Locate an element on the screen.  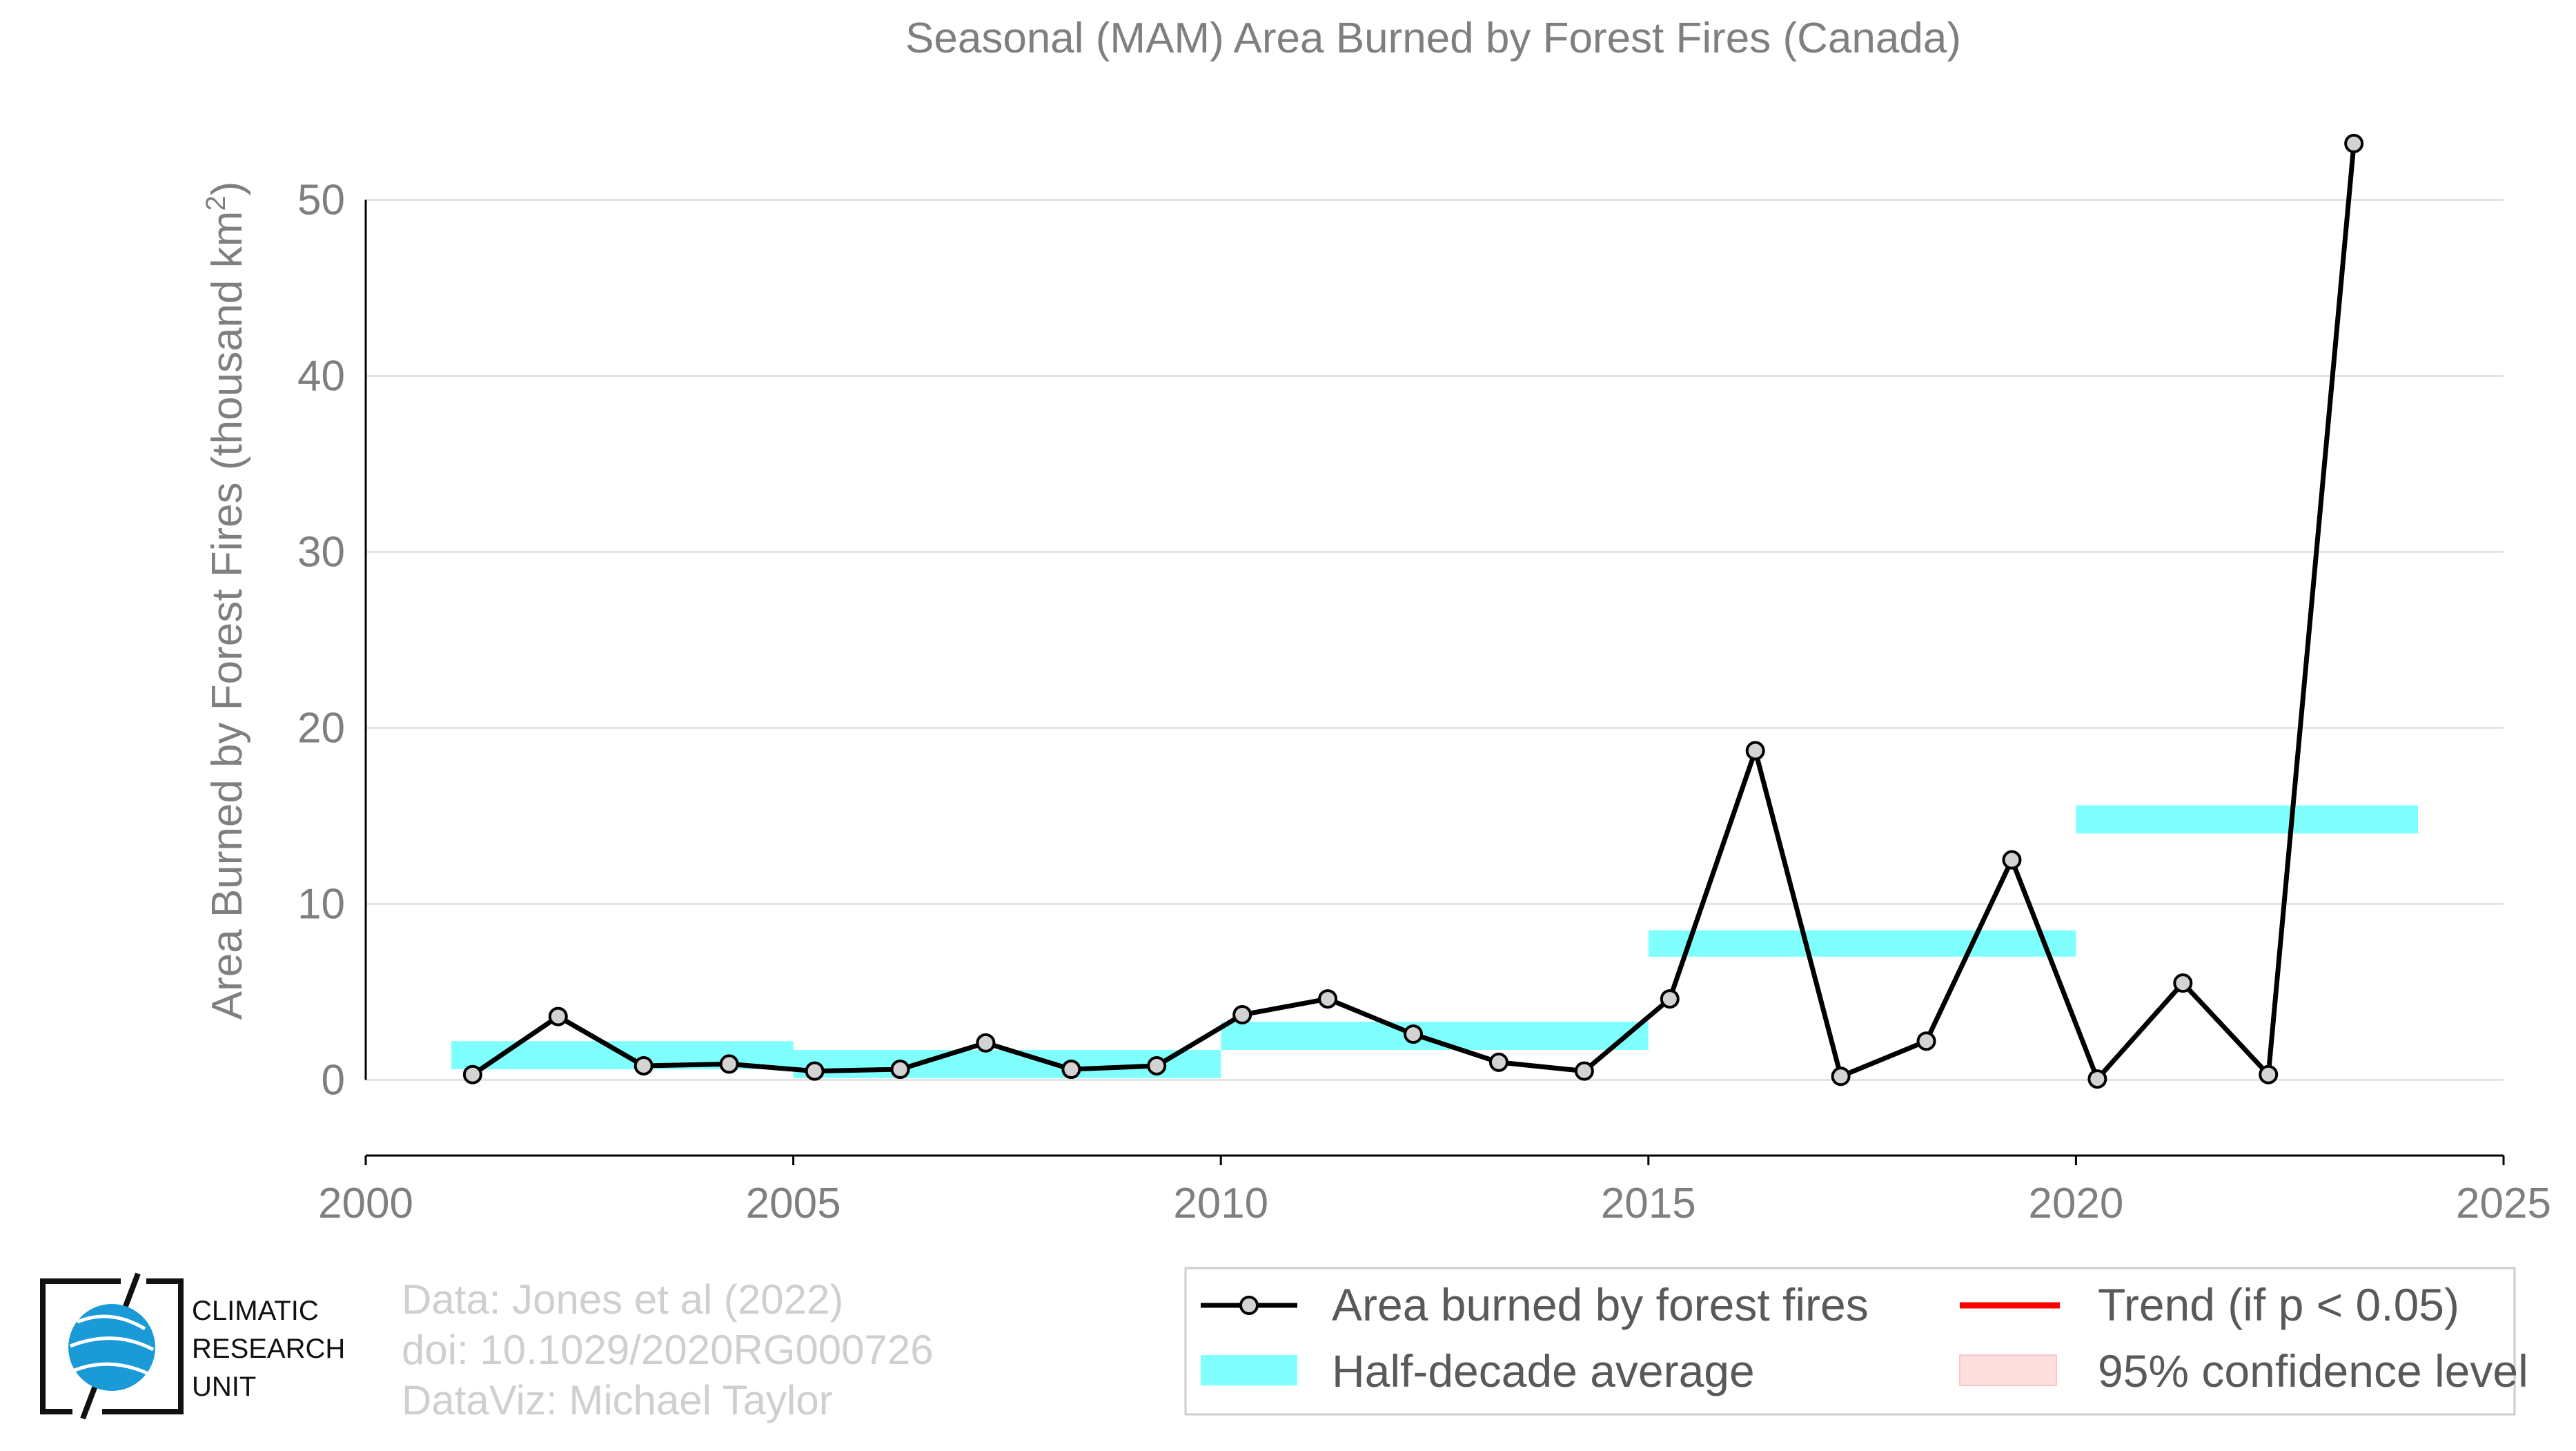
x-tick-label-2020: 2020 is located at coordinates (2075, 1203).